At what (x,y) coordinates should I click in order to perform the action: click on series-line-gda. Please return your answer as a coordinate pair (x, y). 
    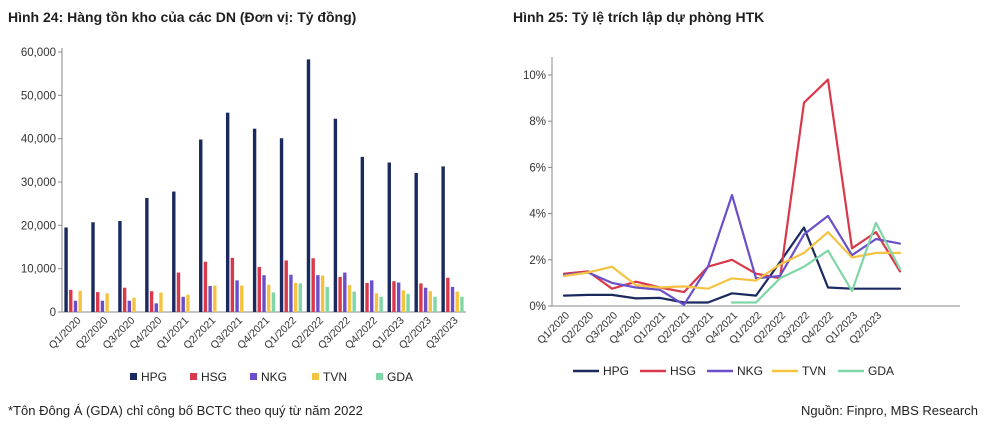
    Looking at the image, I should click on (816, 262).